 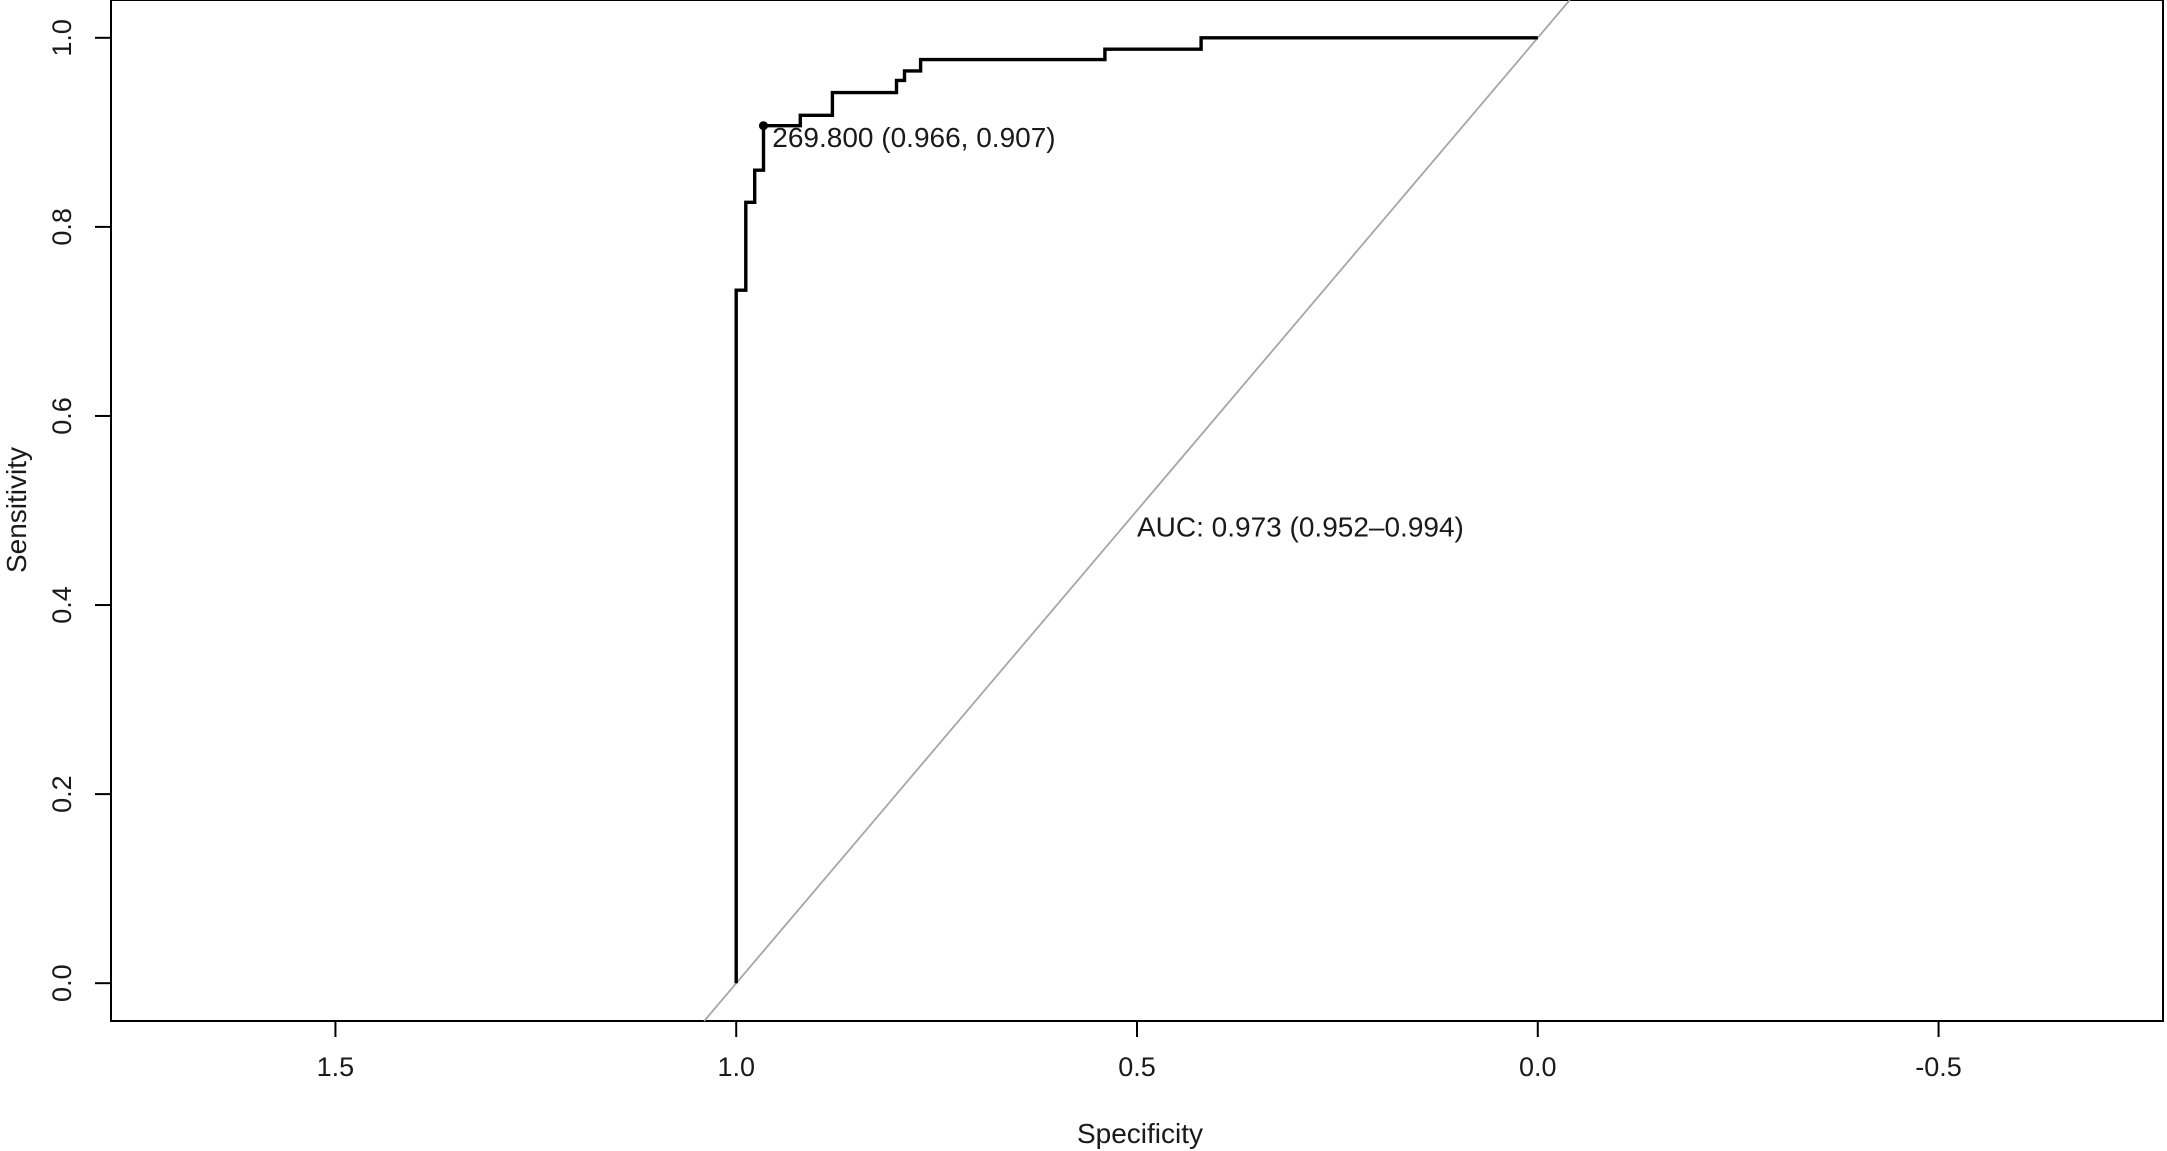 I want to click on y-tick-label: 1.0, so click(x=62, y=38).